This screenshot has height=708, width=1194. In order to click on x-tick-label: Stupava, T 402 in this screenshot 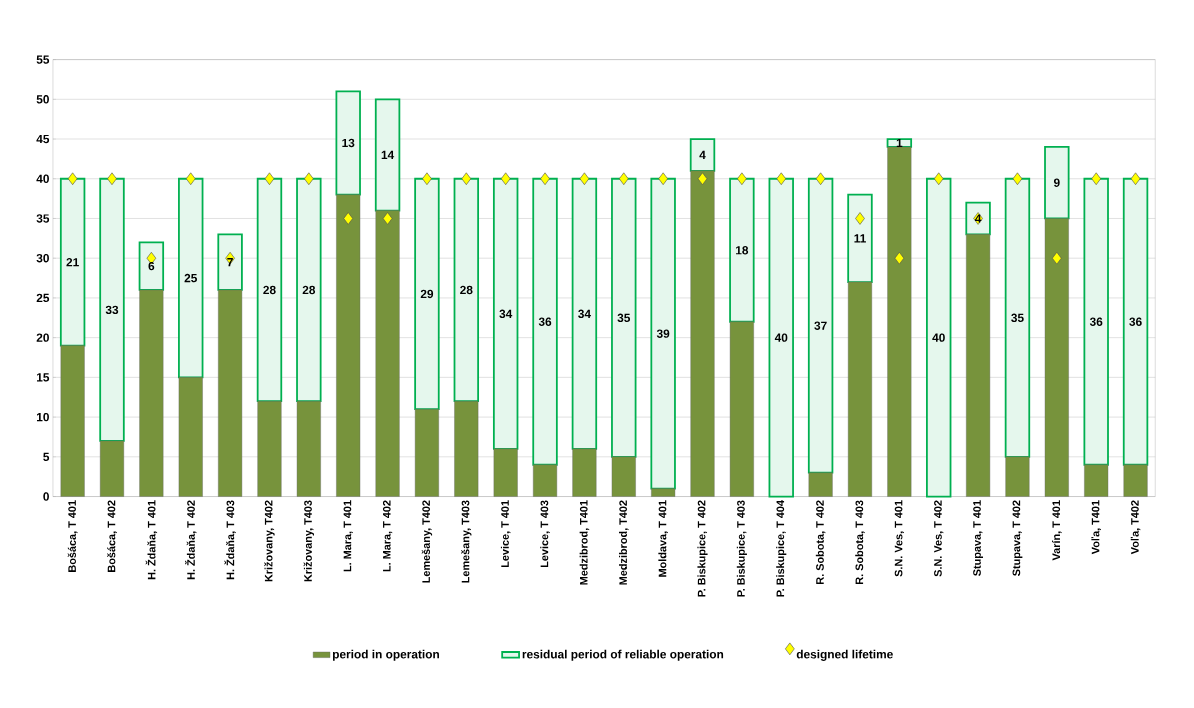, I will do `click(1017, 538)`.